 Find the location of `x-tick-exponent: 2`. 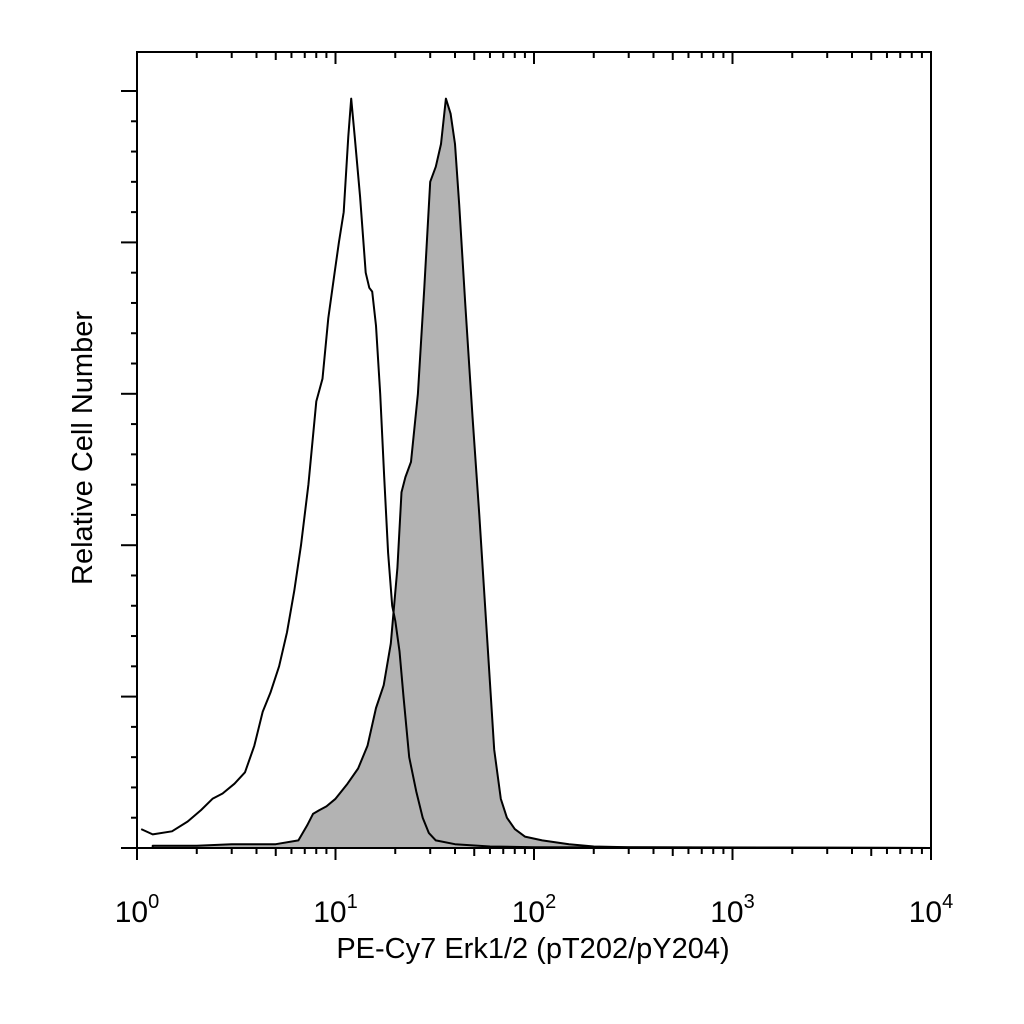

x-tick-exponent: 2 is located at coordinates (550, 902).